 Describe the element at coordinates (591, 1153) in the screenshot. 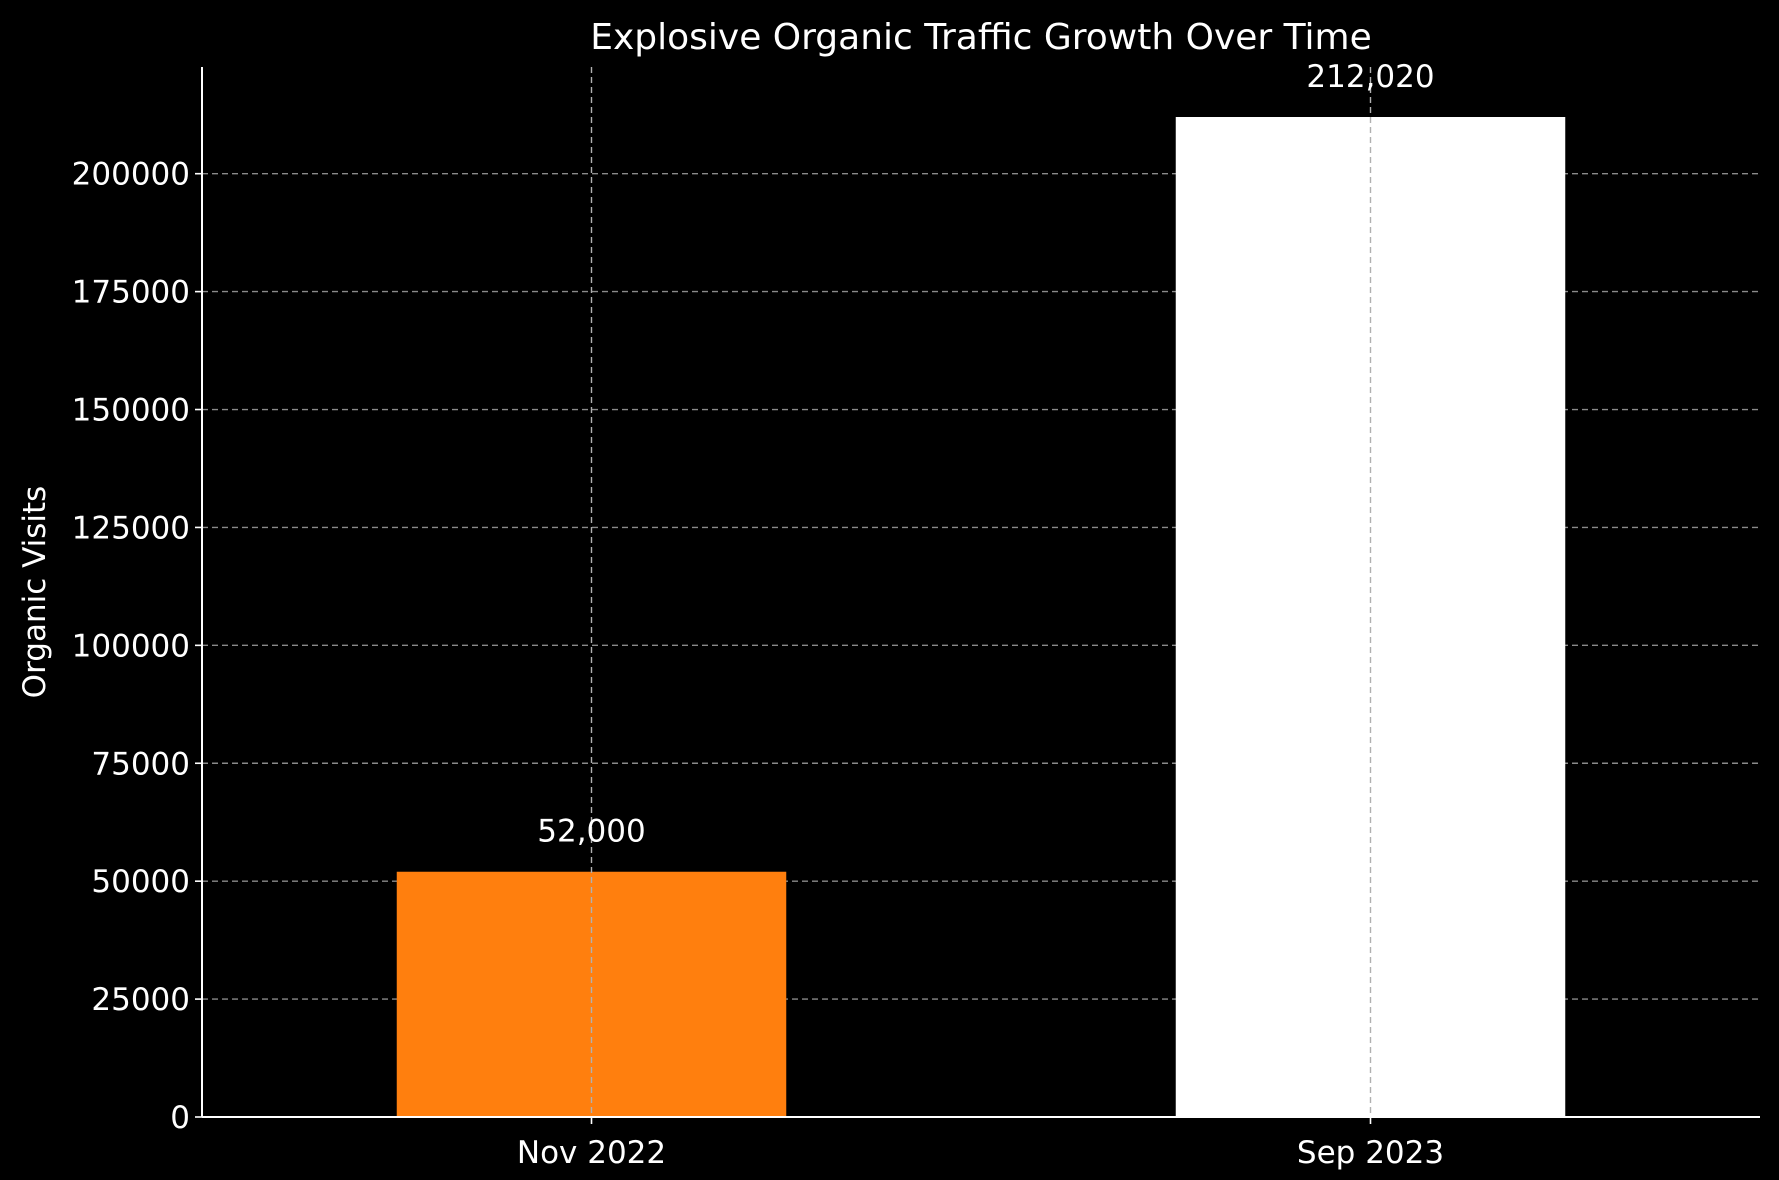

I see `x-tick-label: Nov 2022` at that location.